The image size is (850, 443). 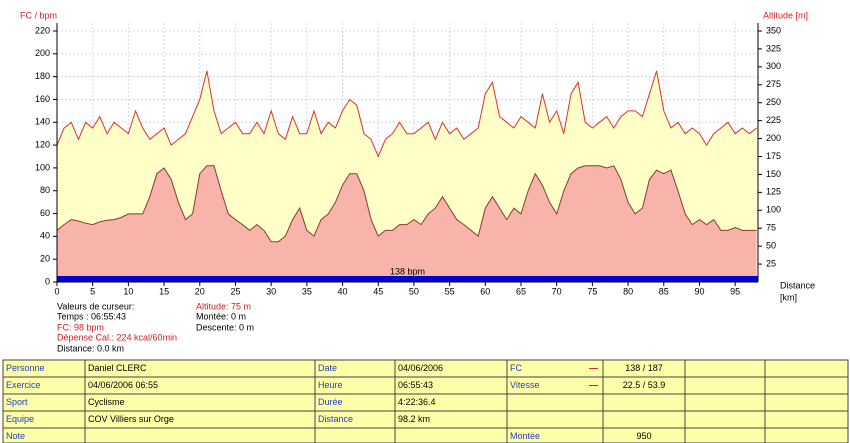 What do you see at coordinates (521, 291) in the screenshot?
I see `x-tick-label: 65` at bounding box center [521, 291].